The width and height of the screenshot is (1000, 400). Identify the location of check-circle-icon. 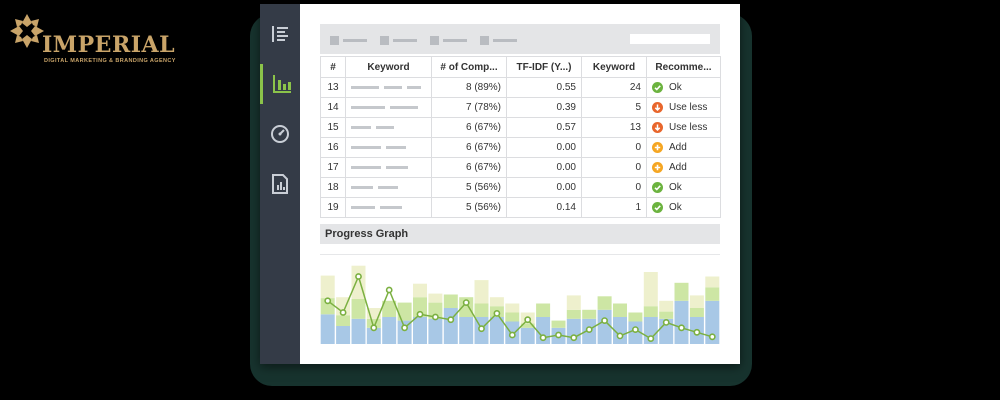
(657, 87).